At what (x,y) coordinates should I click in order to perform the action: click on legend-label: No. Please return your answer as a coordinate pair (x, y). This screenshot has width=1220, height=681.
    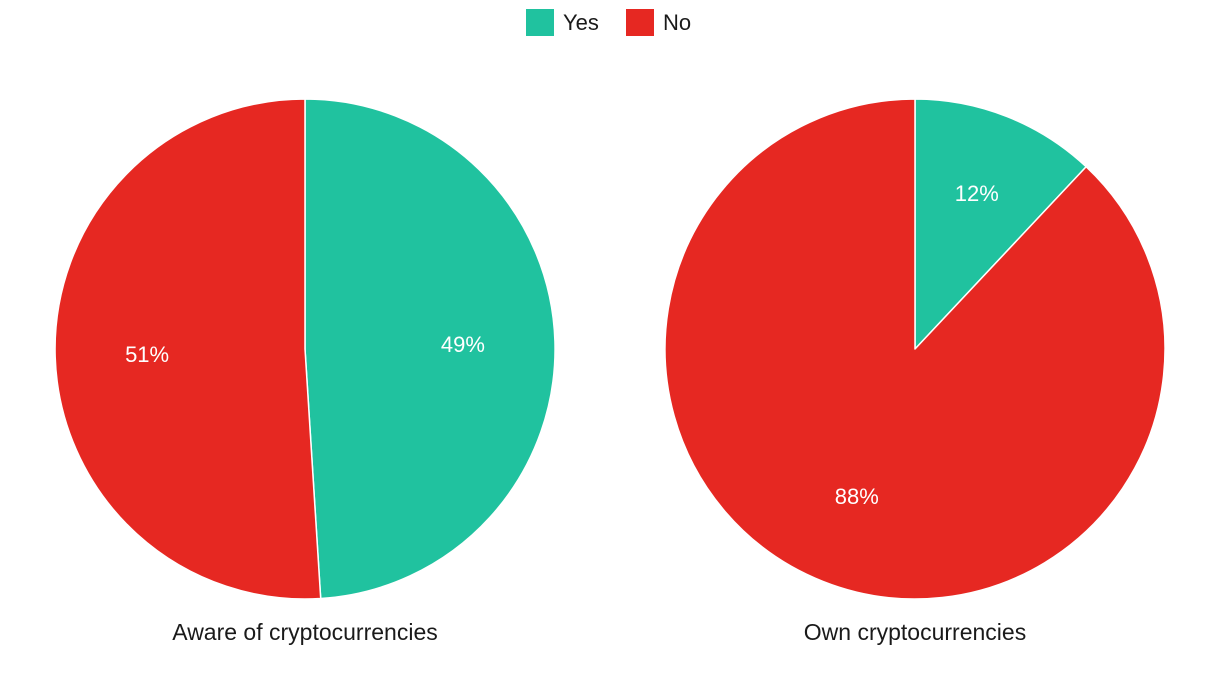
    Looking at the image, I should click on (677, 22).